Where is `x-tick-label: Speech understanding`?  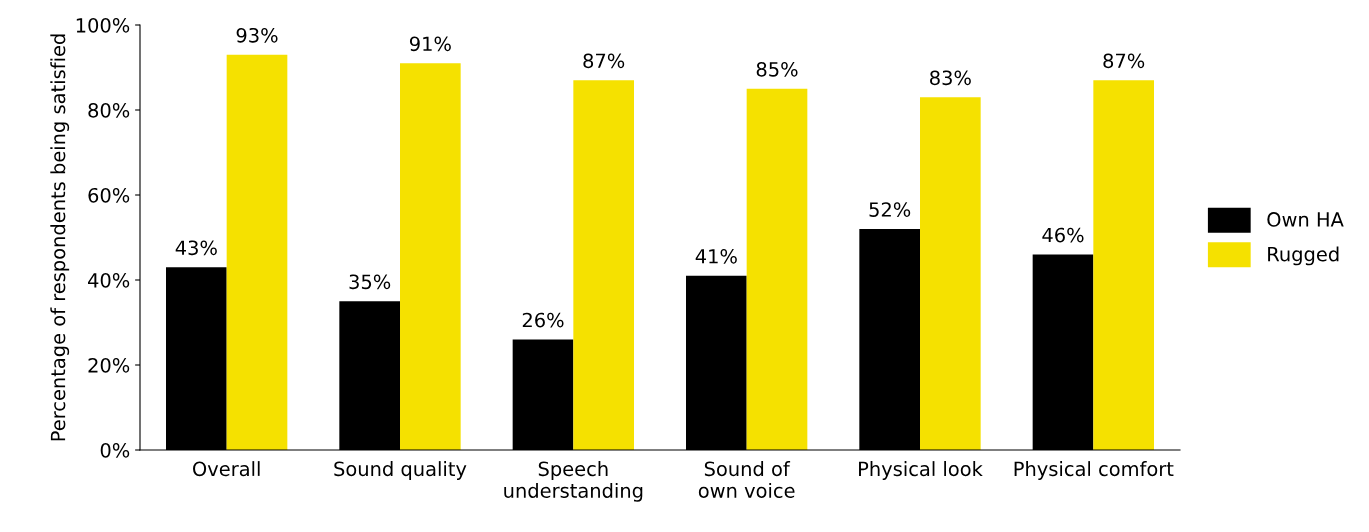
x-tick-label: Speech understanding is located at coordinates (573, 481).